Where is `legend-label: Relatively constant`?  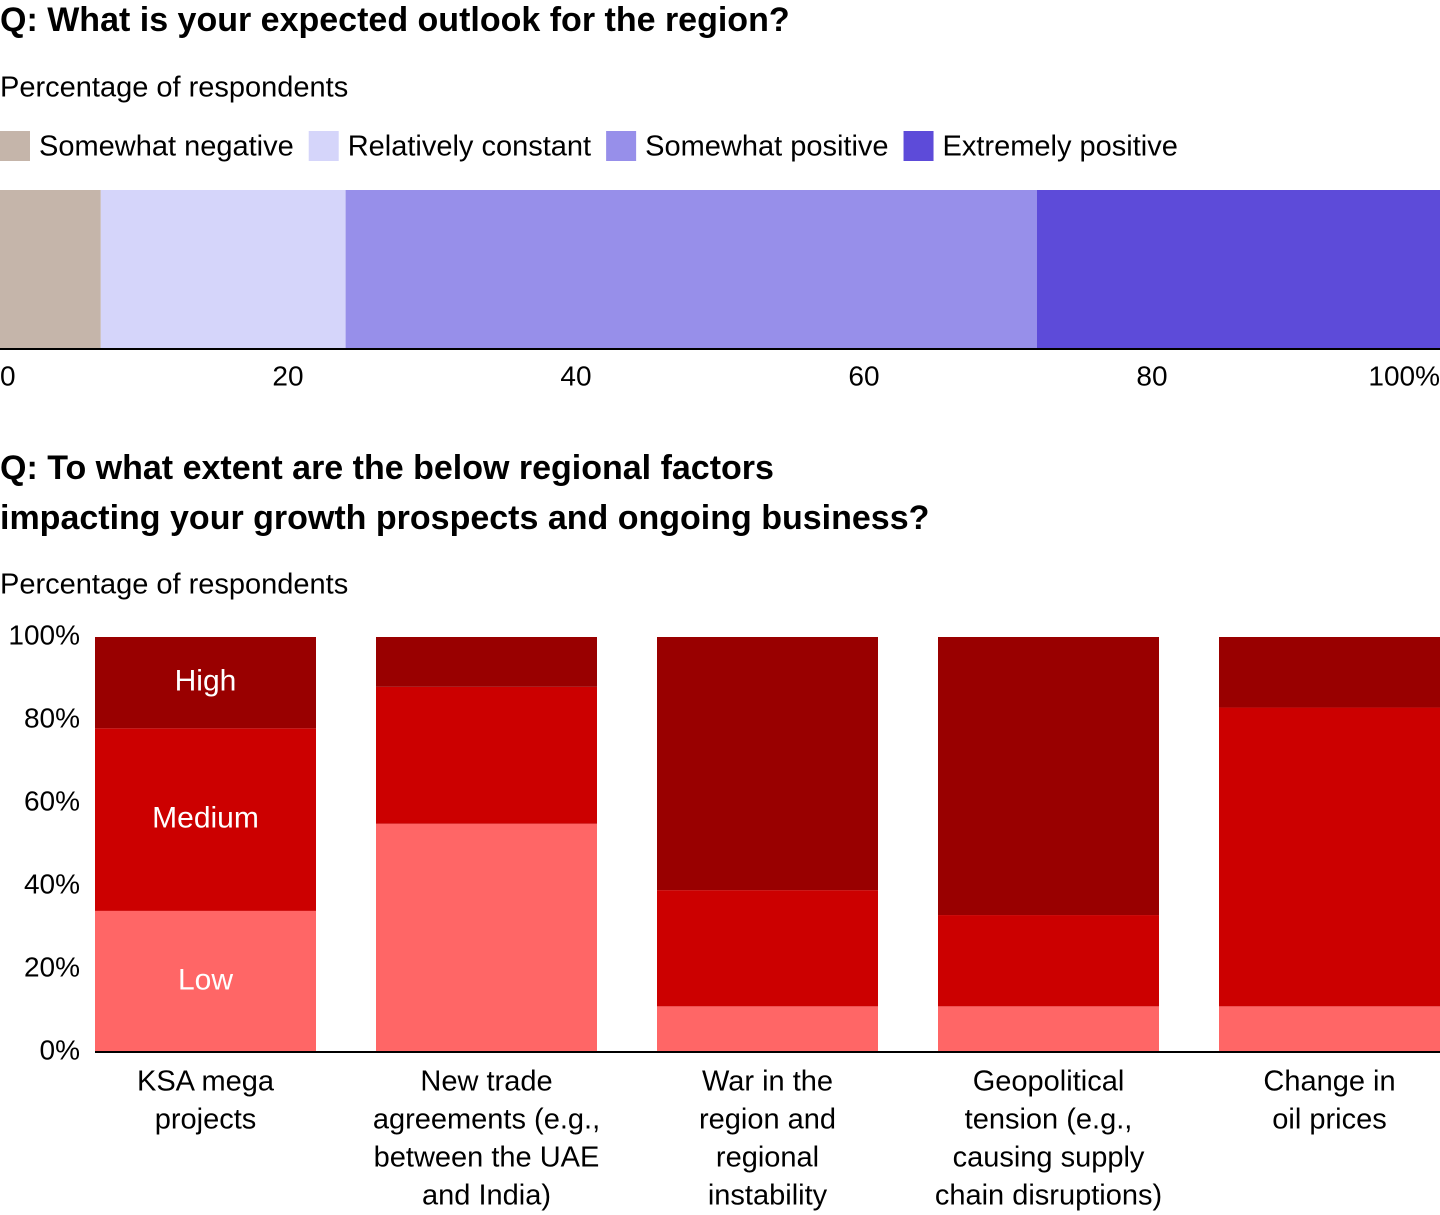
legend-label: Relatively constant is located at coordinates (469, 147).